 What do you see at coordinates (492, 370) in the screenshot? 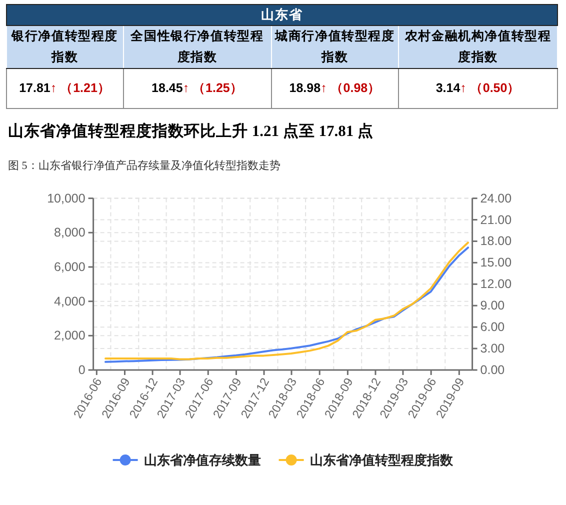
I see `y2-tick-label: 0.00` at bounding box center [492, 370].